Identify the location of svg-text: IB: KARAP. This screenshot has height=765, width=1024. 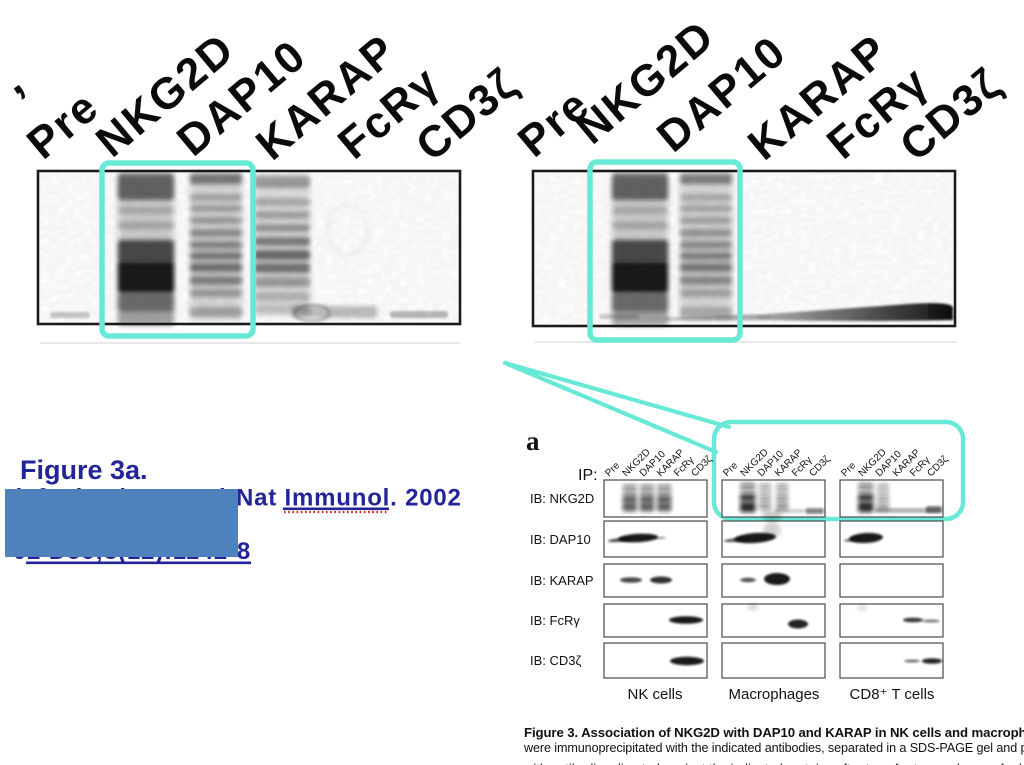
(562, 580).